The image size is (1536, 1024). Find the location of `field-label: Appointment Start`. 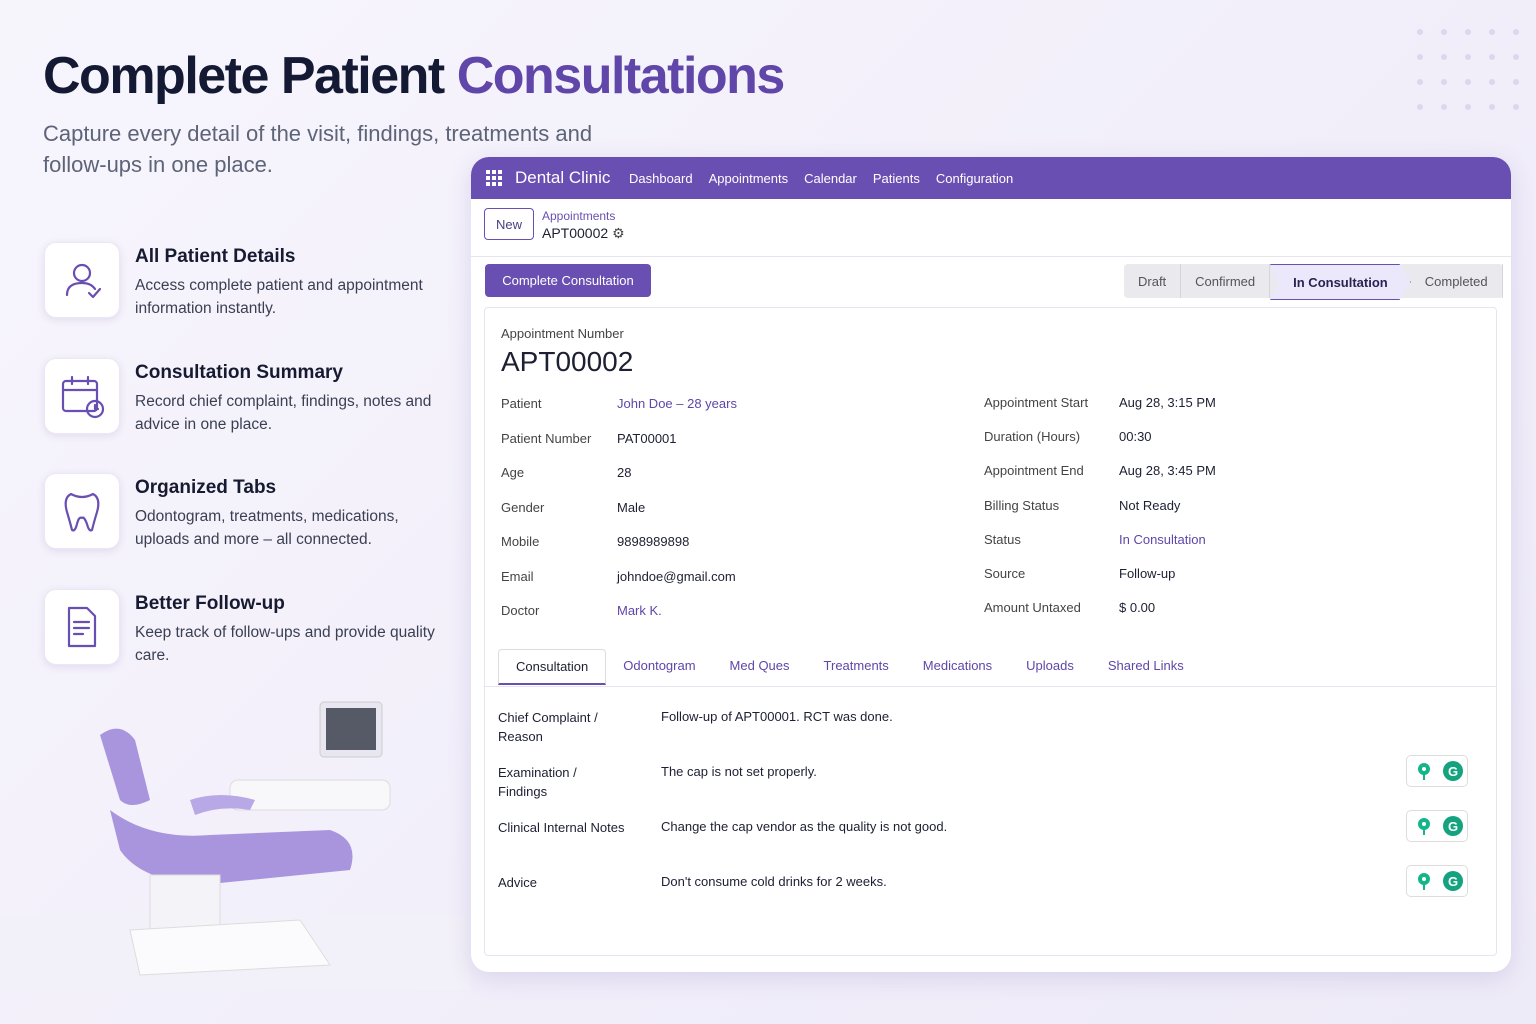

field-label: Appointment Start is located at coordinates (1036, 402).